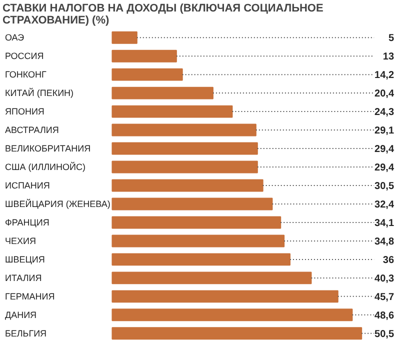 Image resolution: width=400 pixels, height=346 pixels. I want to click on y-tick-label: ШВЕЙЦАРИЯ (ЖЕНЕВА), so click(57, 203).